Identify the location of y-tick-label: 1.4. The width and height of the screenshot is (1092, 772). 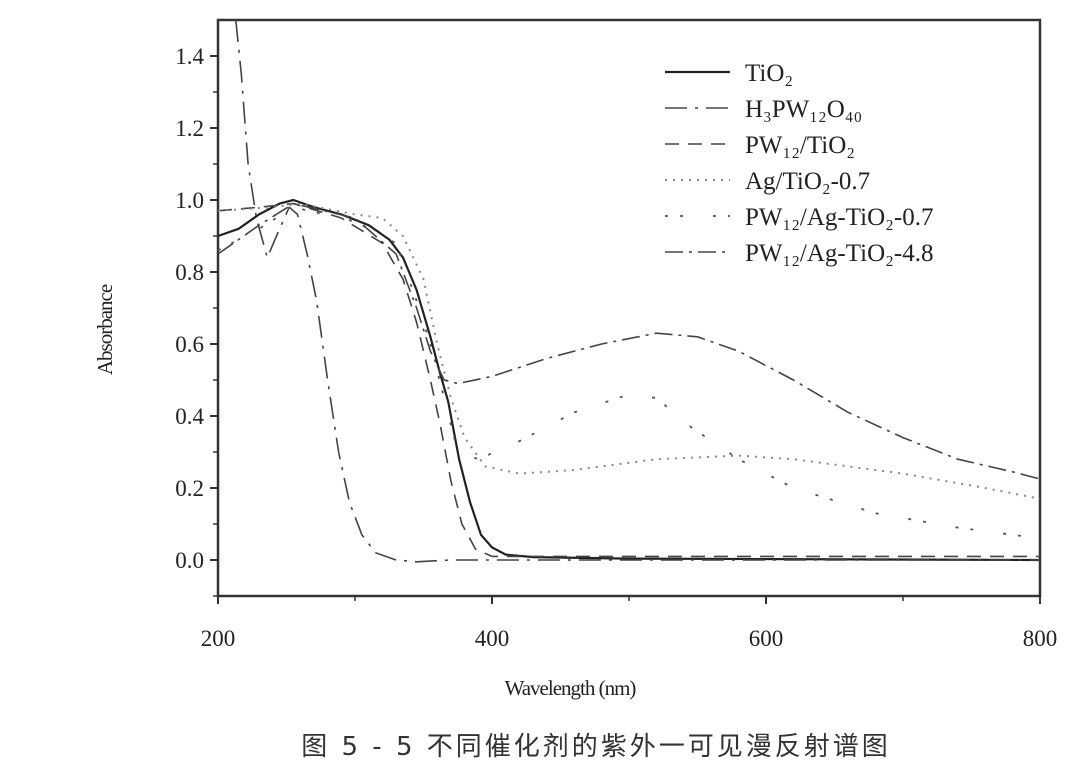
(189, 56).